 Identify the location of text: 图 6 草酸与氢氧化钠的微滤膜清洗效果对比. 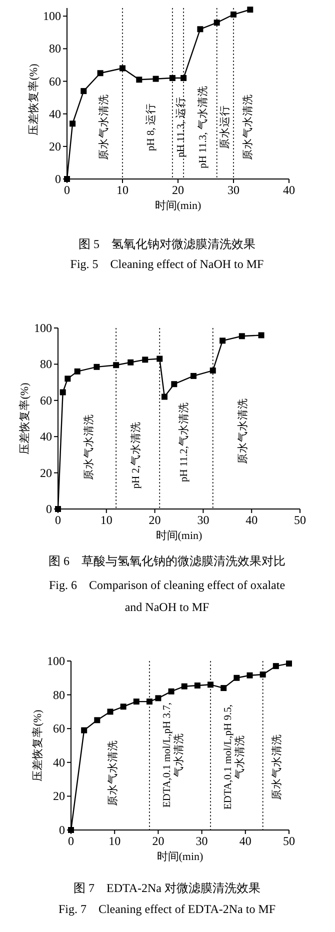
(167, 561).